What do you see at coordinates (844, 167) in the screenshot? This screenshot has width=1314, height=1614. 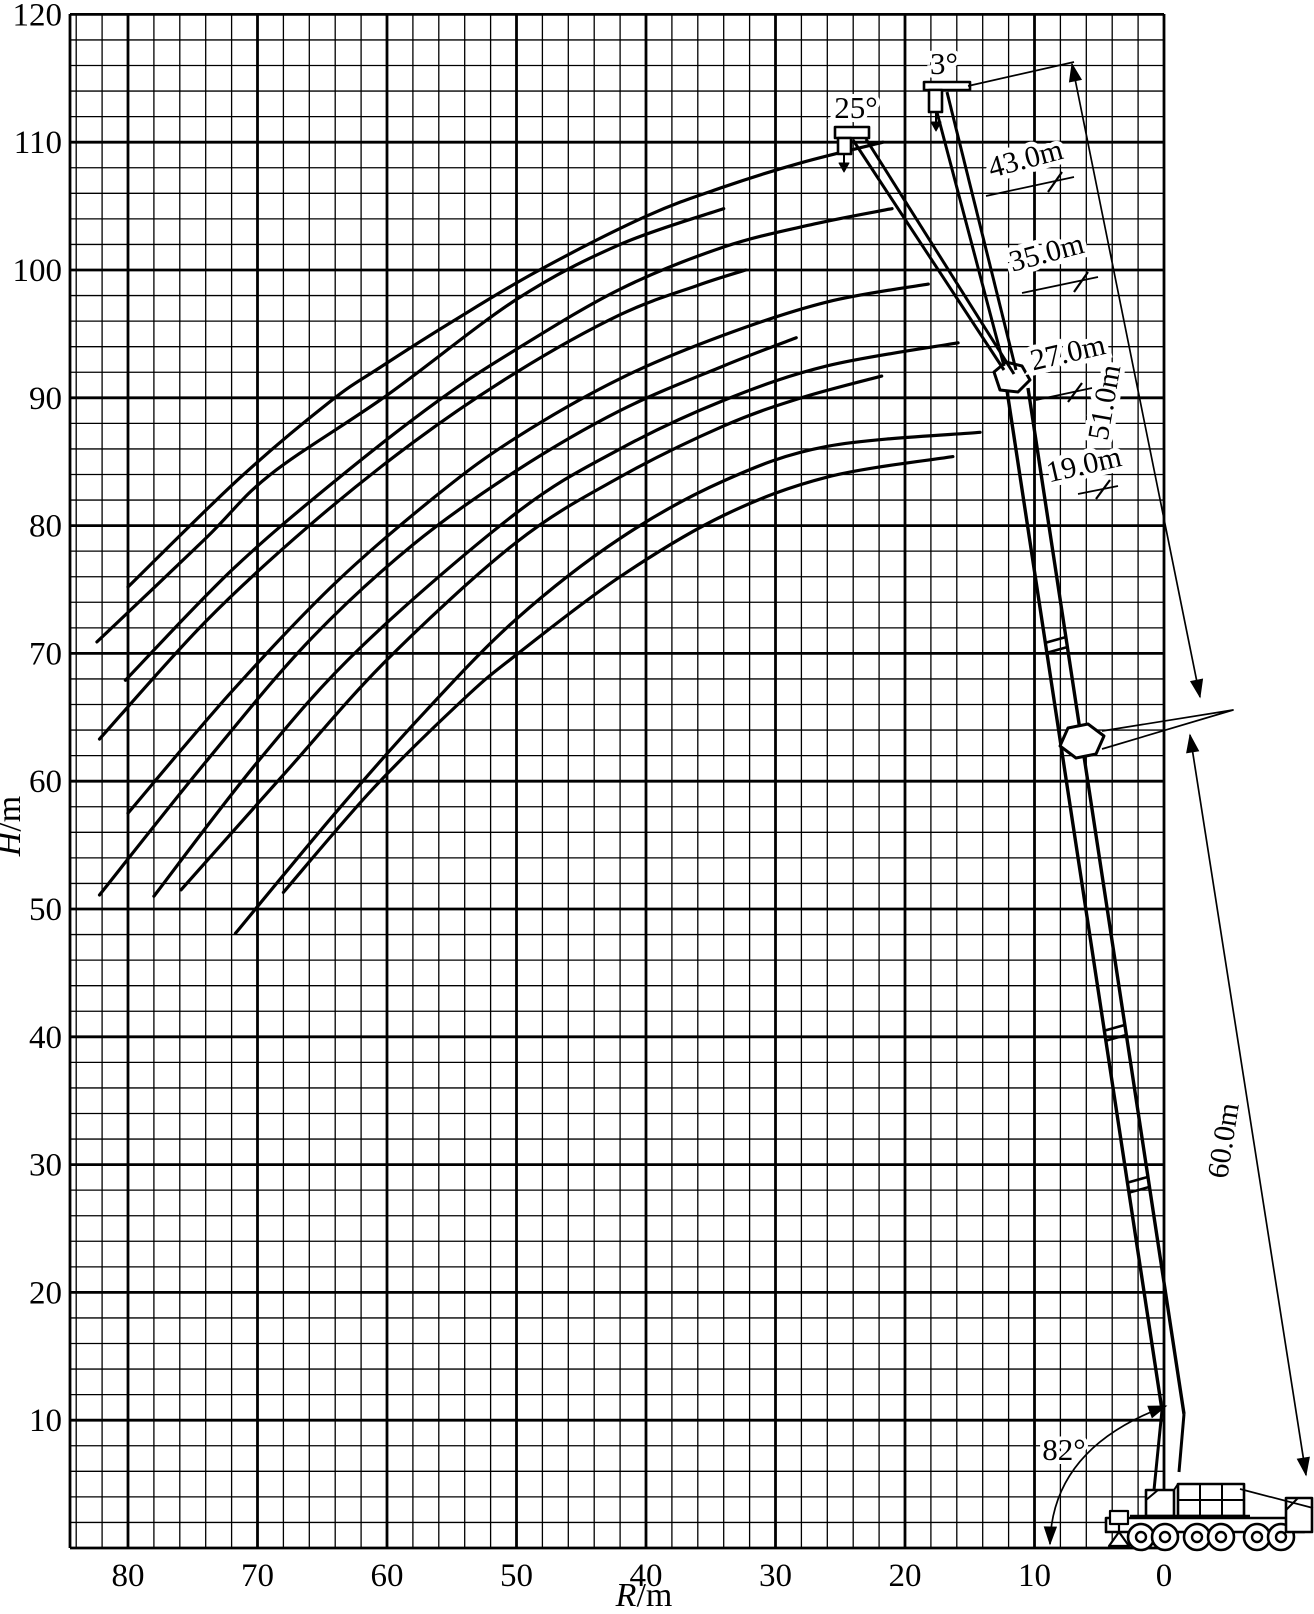 I see `jib-25deg-hook` at bounding box center [844, 167].